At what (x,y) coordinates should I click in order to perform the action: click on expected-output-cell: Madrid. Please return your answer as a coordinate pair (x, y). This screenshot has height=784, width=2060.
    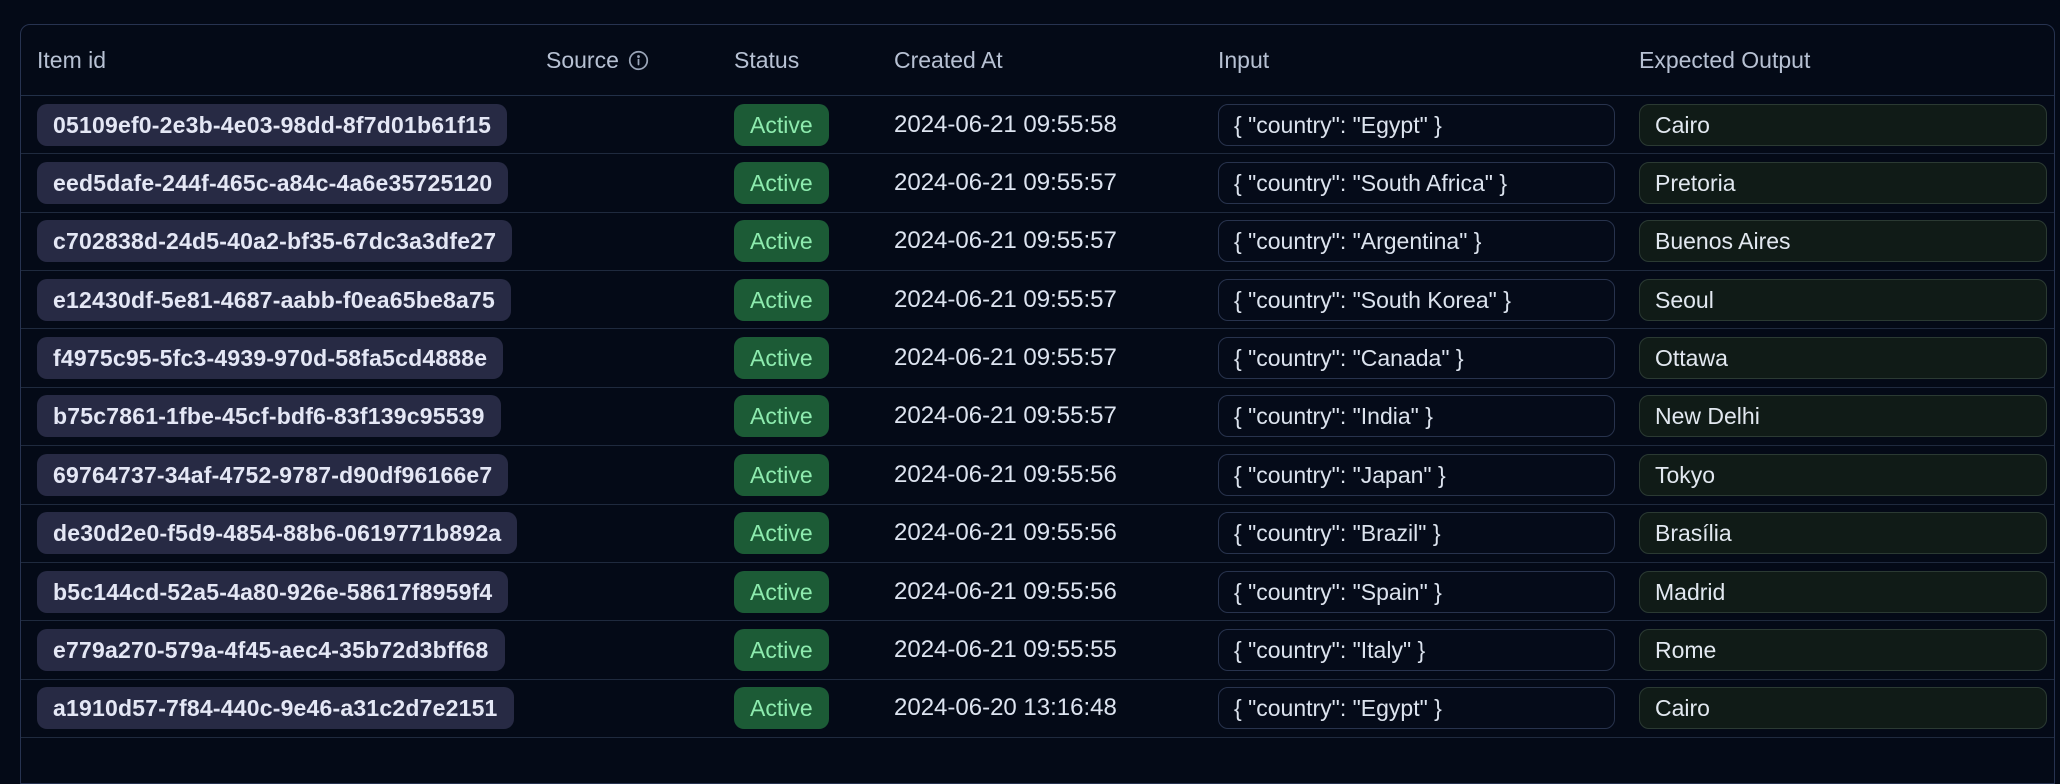
    Looking at the image, I should click on (1838, 591).